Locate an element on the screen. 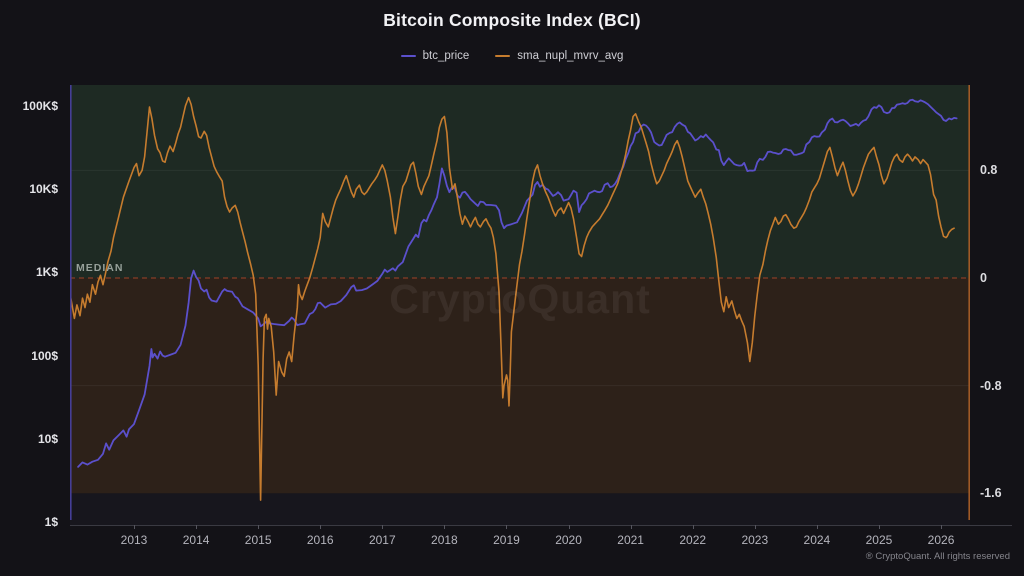  legend-item-sma-nupl-mvrv-avg: sma_nupl_mvrv_avg is located at coordinates (559, 56).